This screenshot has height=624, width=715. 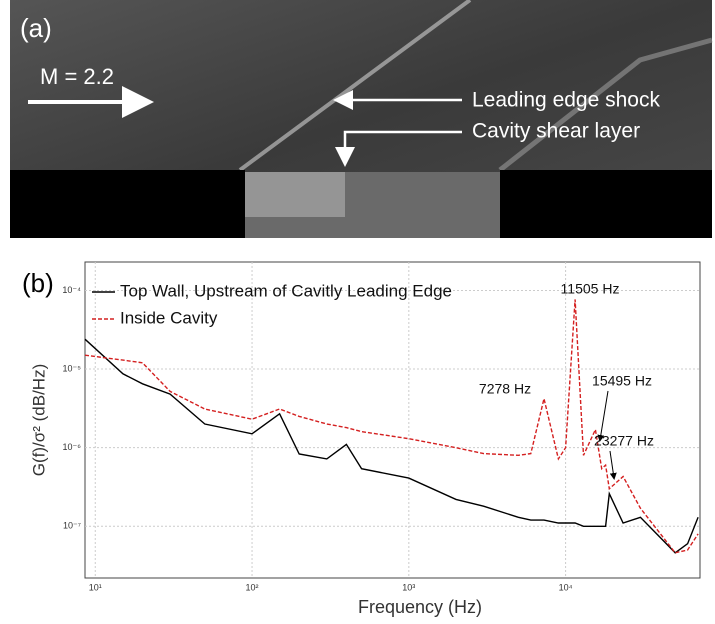 I want to click on y-tick-label: 10⁻⁴, so click(x=71, y=290).